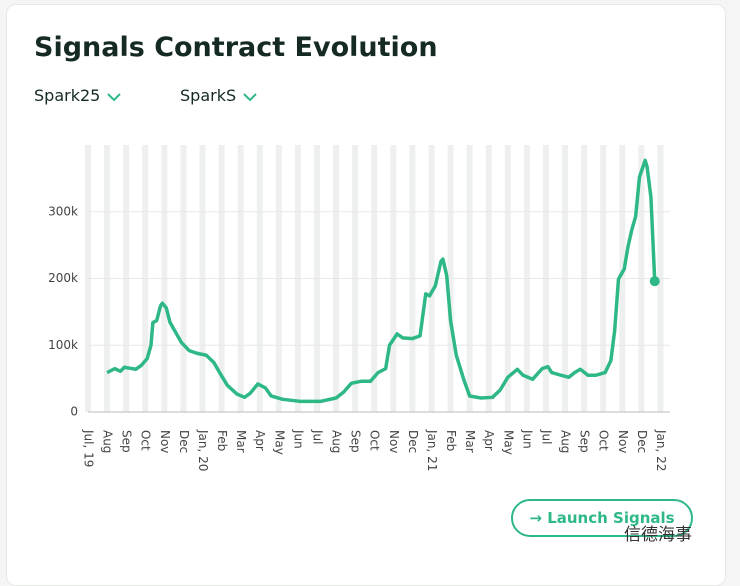 This screenshot has width=740, height=586. Describe the element at coordinates (236, 47) in the screenshot. I see `title: Signals Contract Evolution` at that location.